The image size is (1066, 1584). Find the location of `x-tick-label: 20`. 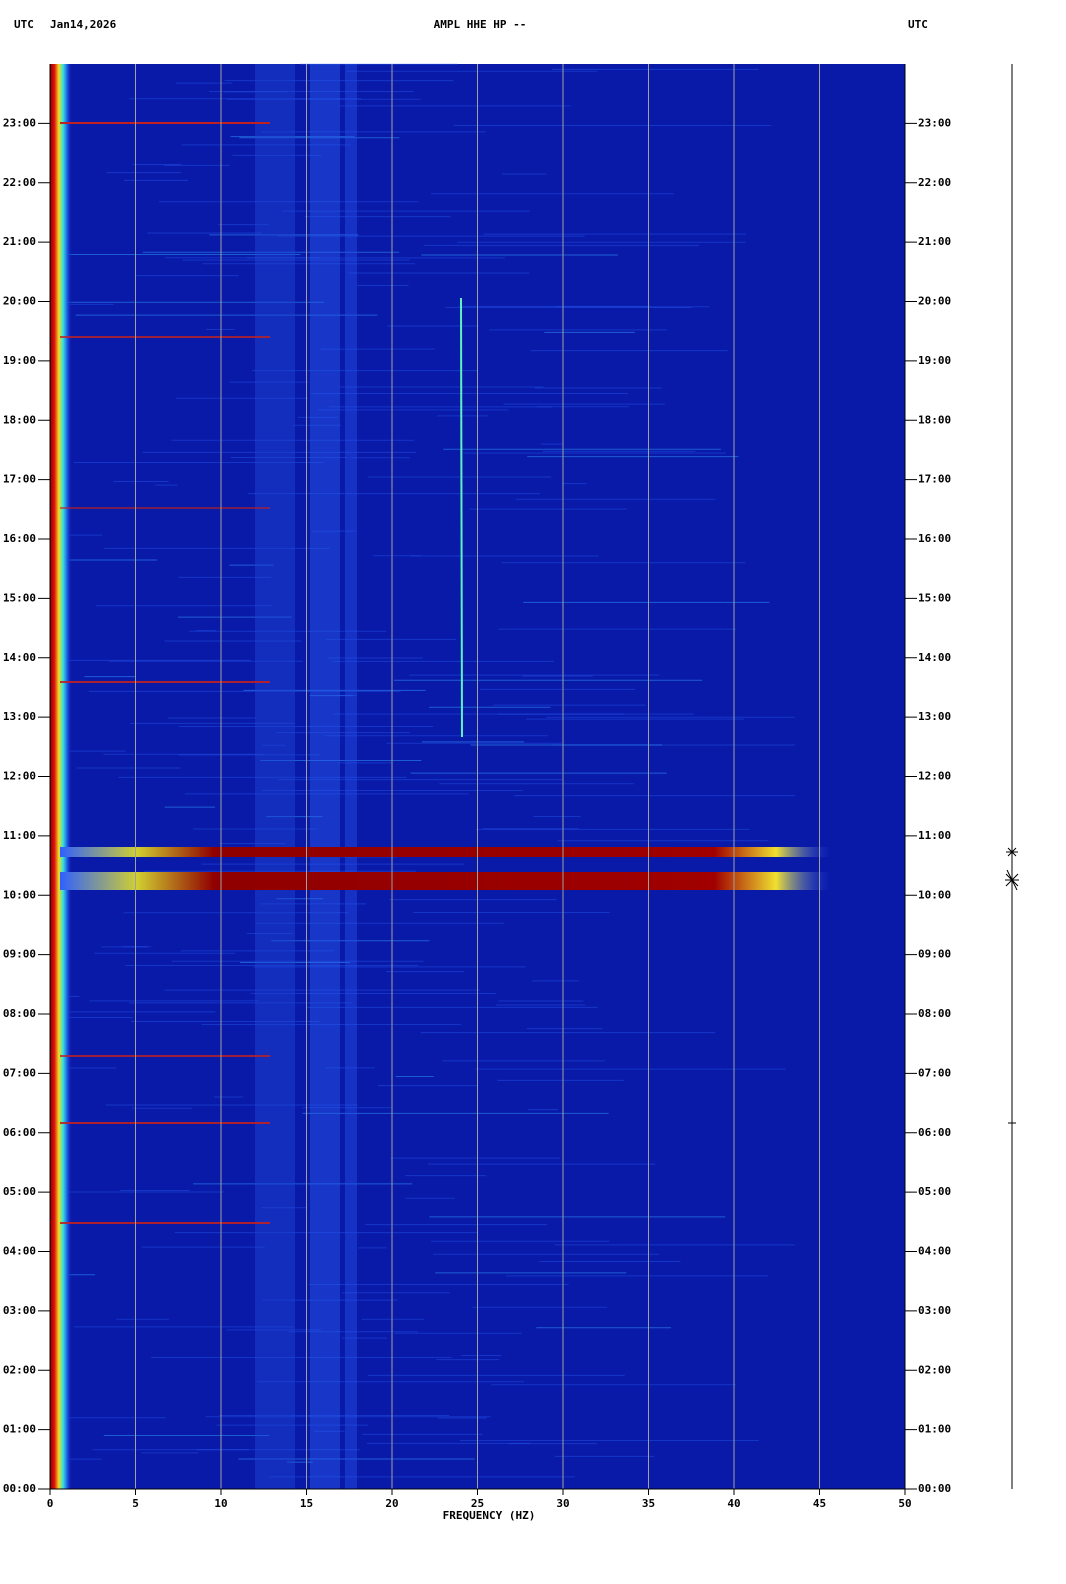

x-tick-label: 20 is located at coordinates (391, 1503).